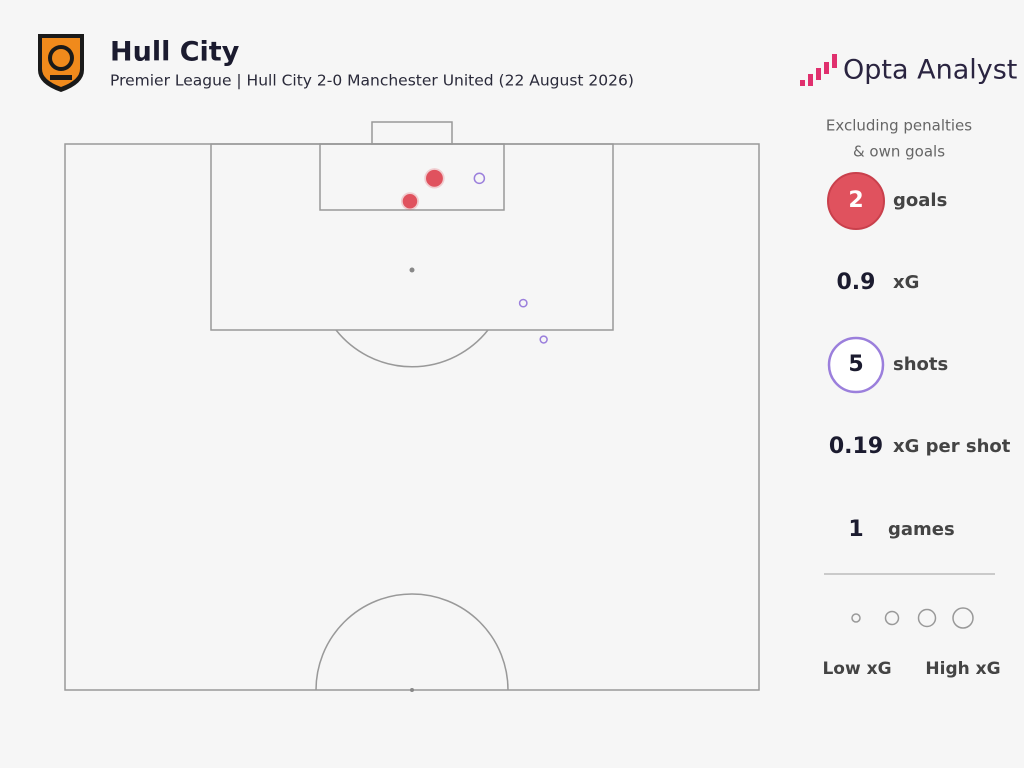  I want to click on brand: Opta Analyst, so click(930, 70).